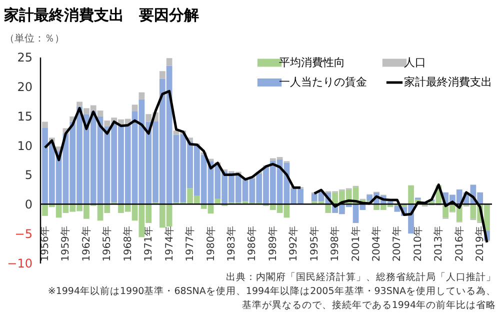  I want to click on legend-label: 人口, so click(415, 62).